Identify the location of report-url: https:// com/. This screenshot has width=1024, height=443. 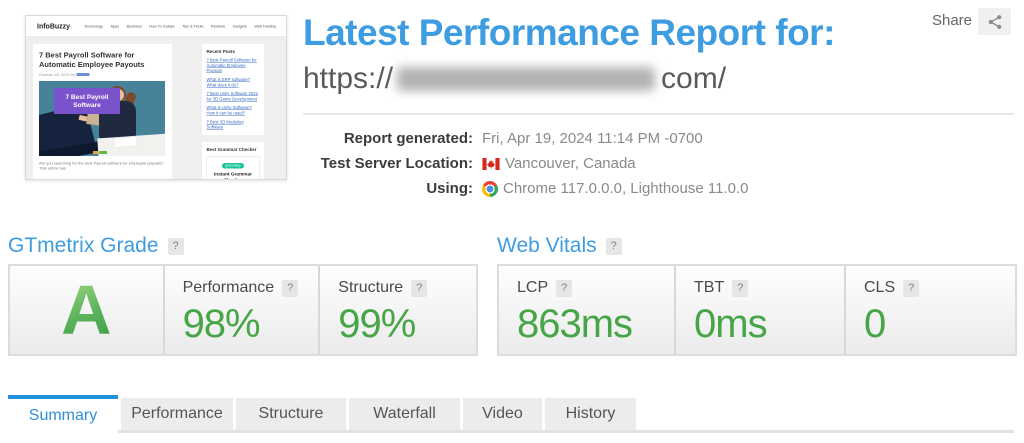
(514, 79).